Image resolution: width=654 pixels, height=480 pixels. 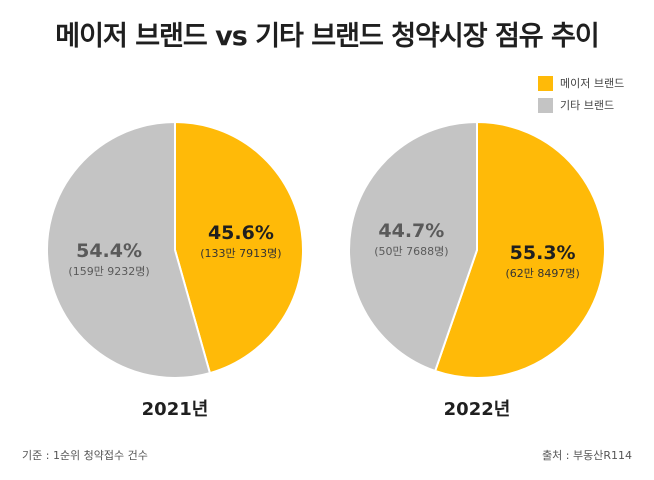 What do you see at coordinates (592, 83) in the screenshot?
I see `legend-label-major: 메이저 브랜드` at bounding box center [592, 83].